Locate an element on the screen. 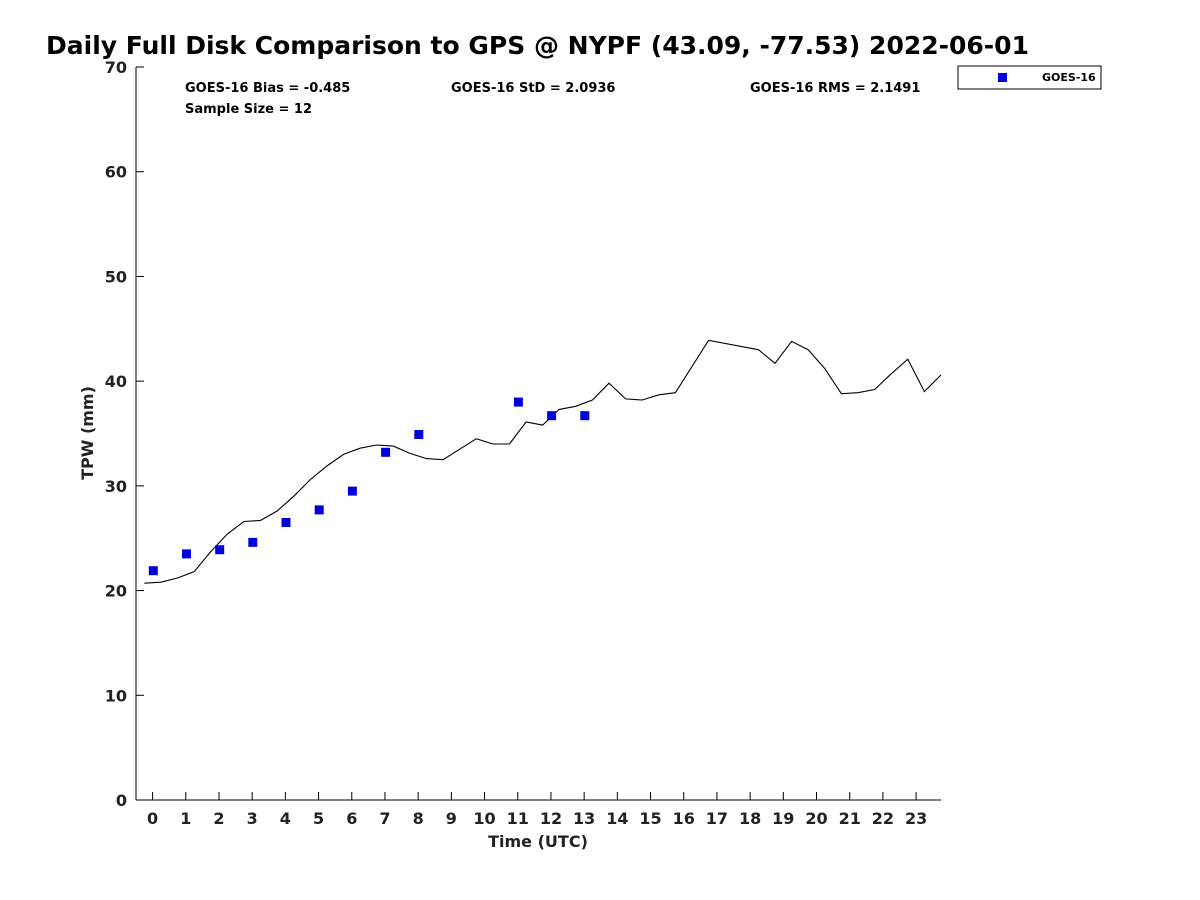 The image size is (1200, 900). y-tick-label: 0 is located at coordinates (121, 800).